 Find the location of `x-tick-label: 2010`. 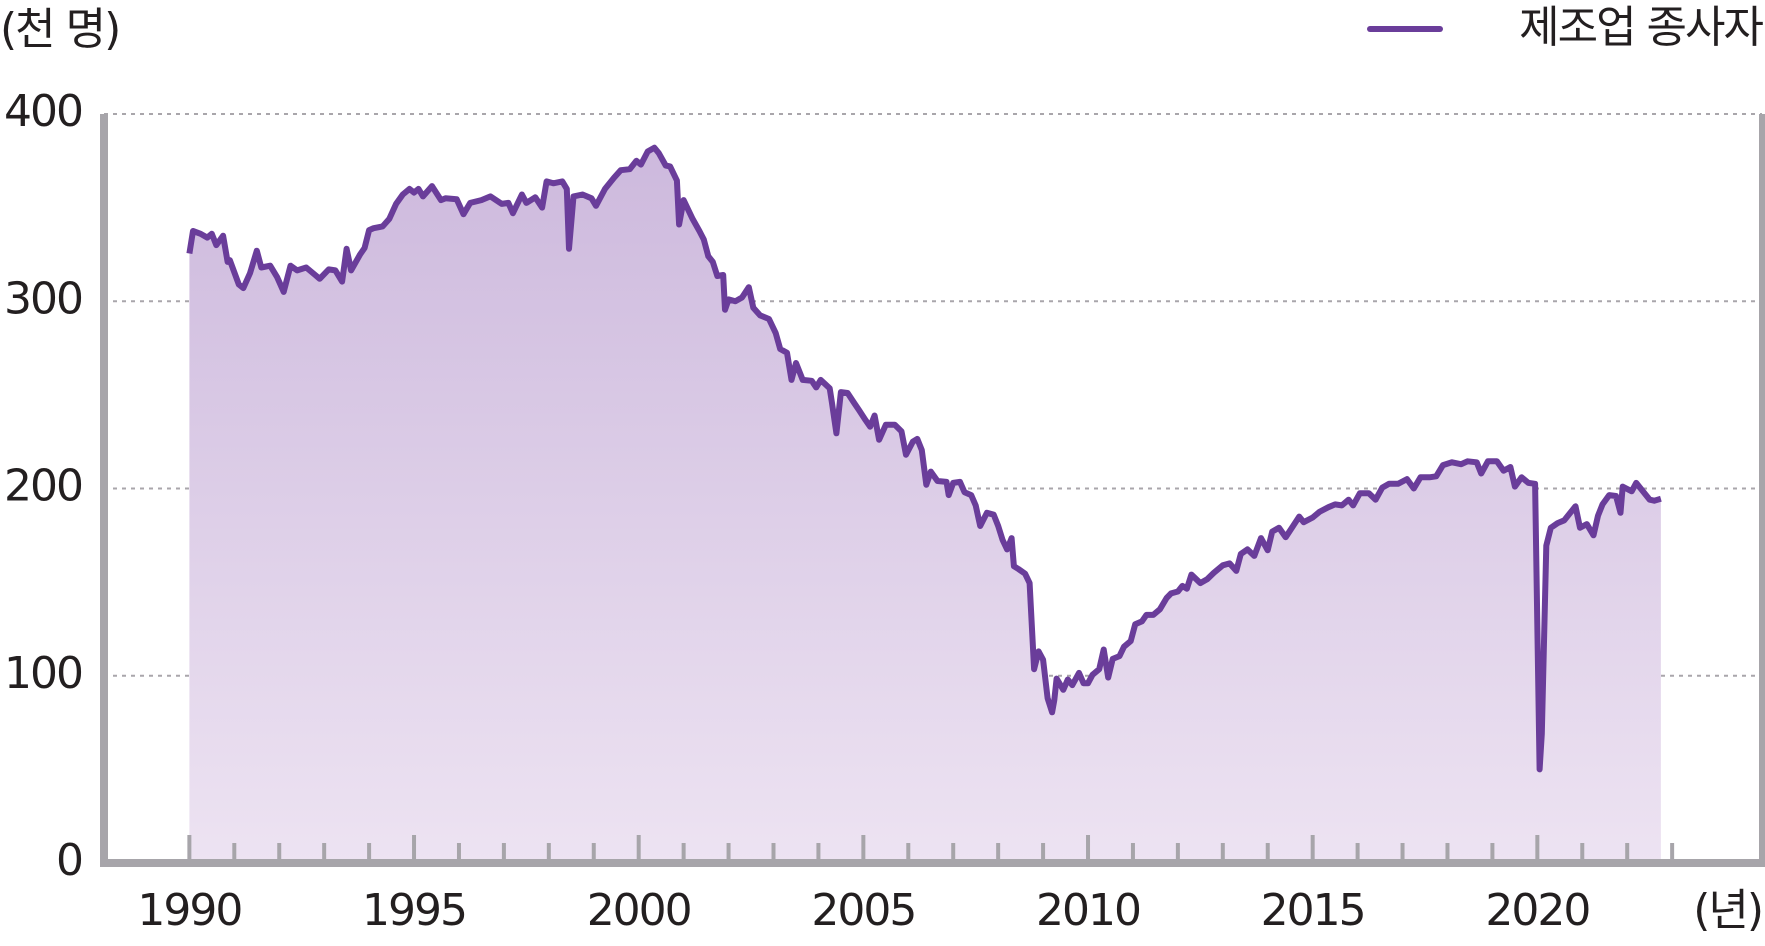

x-tick-label: 2010 is located at coordinates (1088, 910).